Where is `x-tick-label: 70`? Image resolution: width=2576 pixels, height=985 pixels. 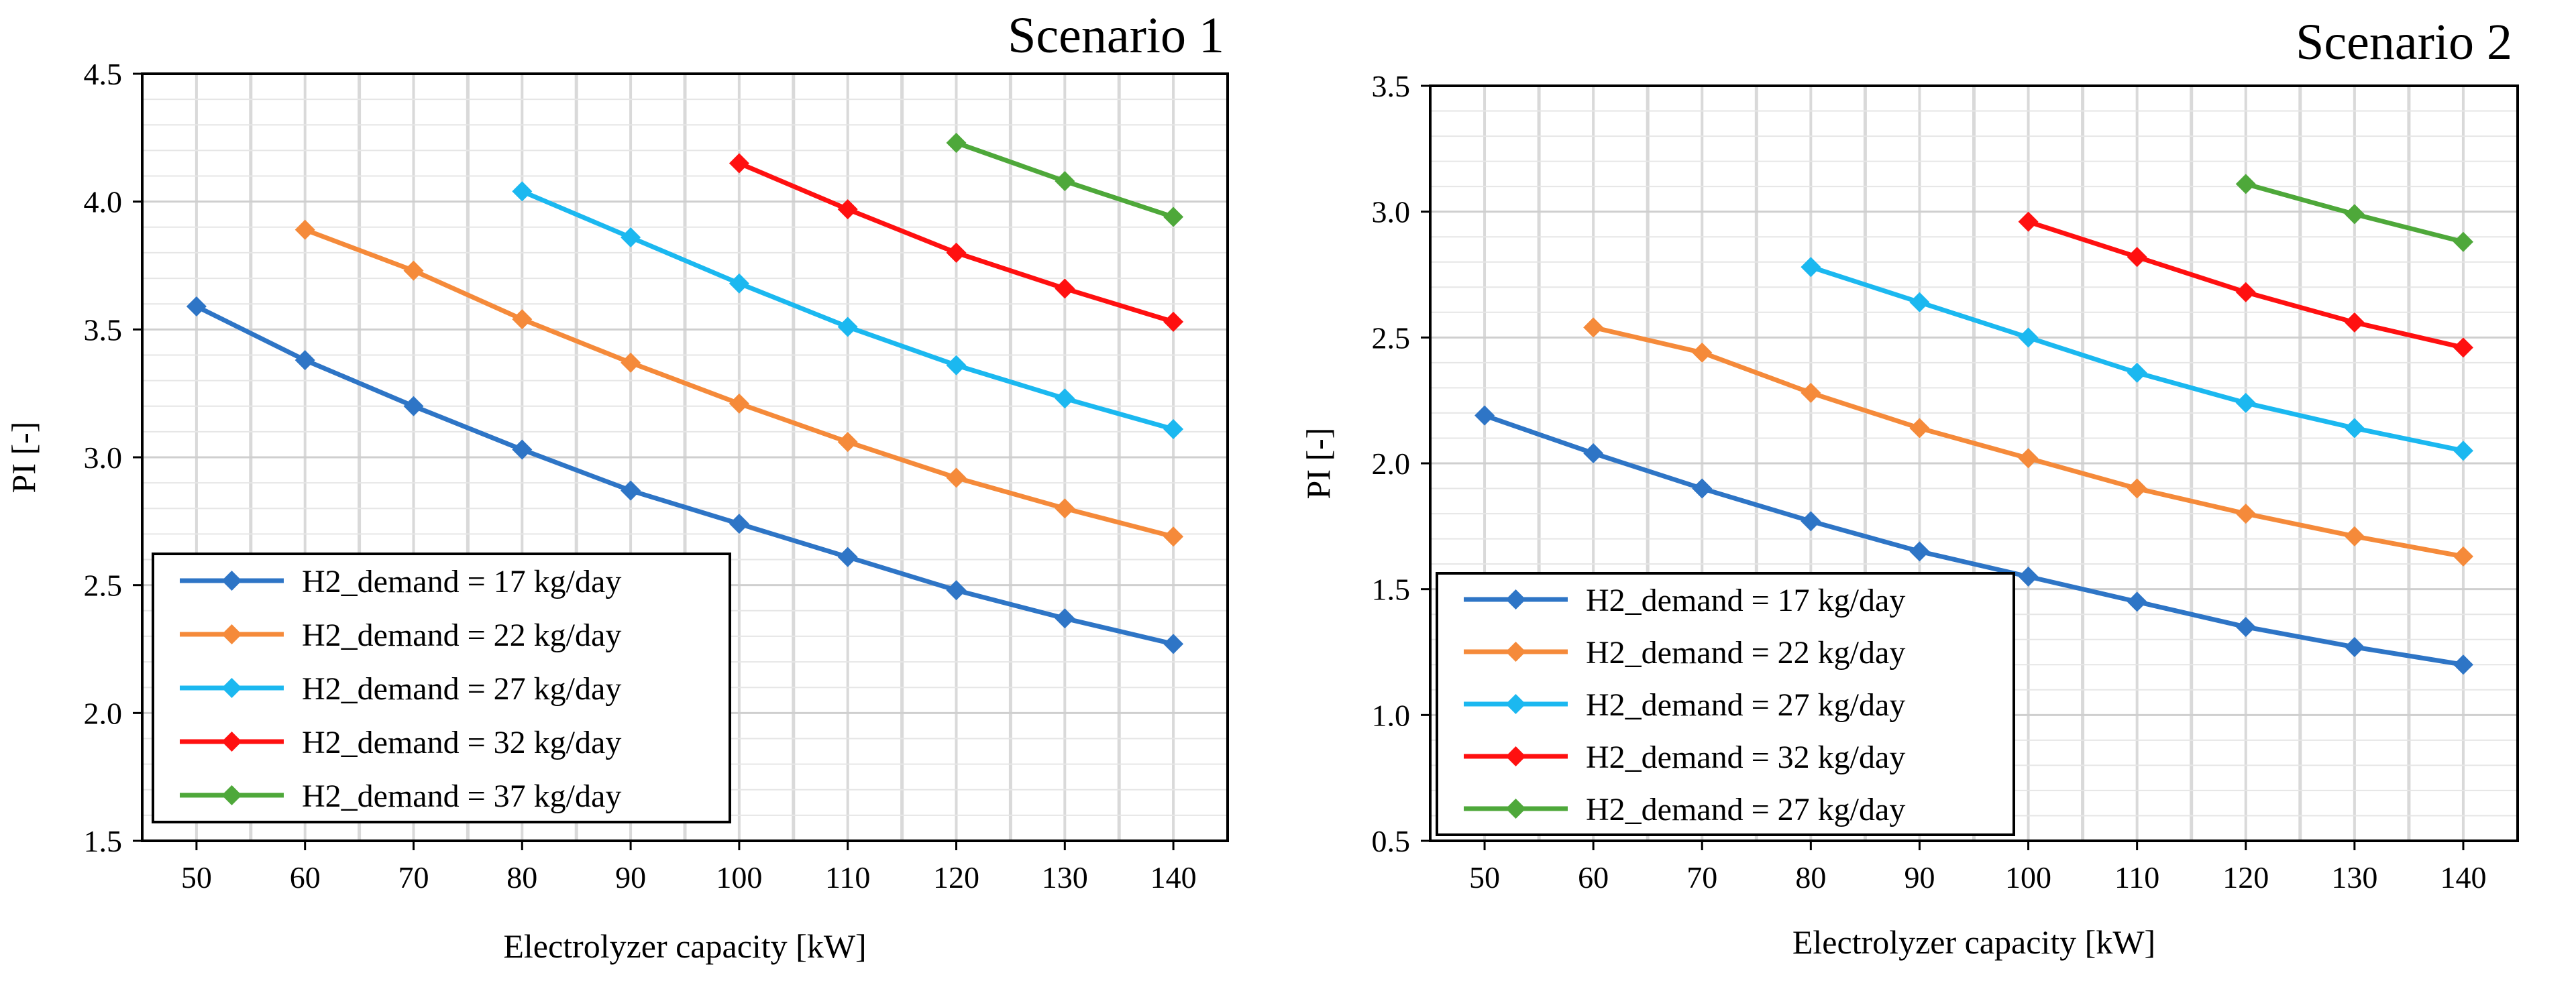
x-tick-label: 70 is located at coordinates (1701, 877).